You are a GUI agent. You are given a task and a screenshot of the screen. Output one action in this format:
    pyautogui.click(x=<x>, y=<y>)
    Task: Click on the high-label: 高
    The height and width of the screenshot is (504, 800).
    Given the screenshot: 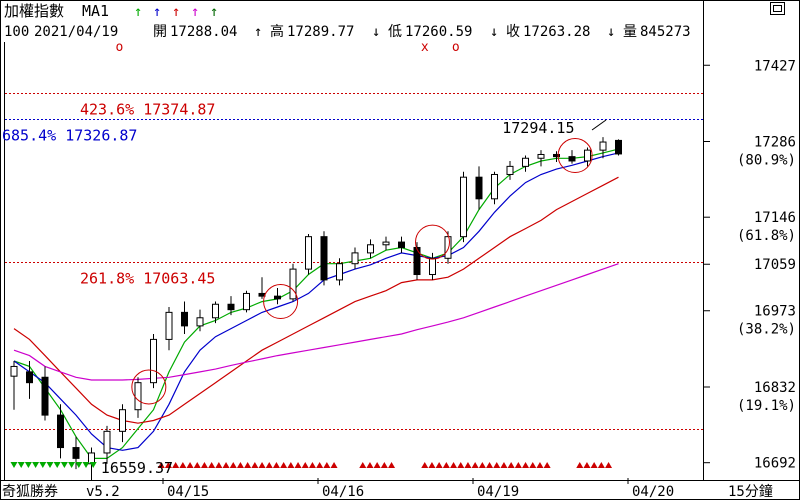 What is the action you would take?
    pyautogui.click(x=277, y=31)
    